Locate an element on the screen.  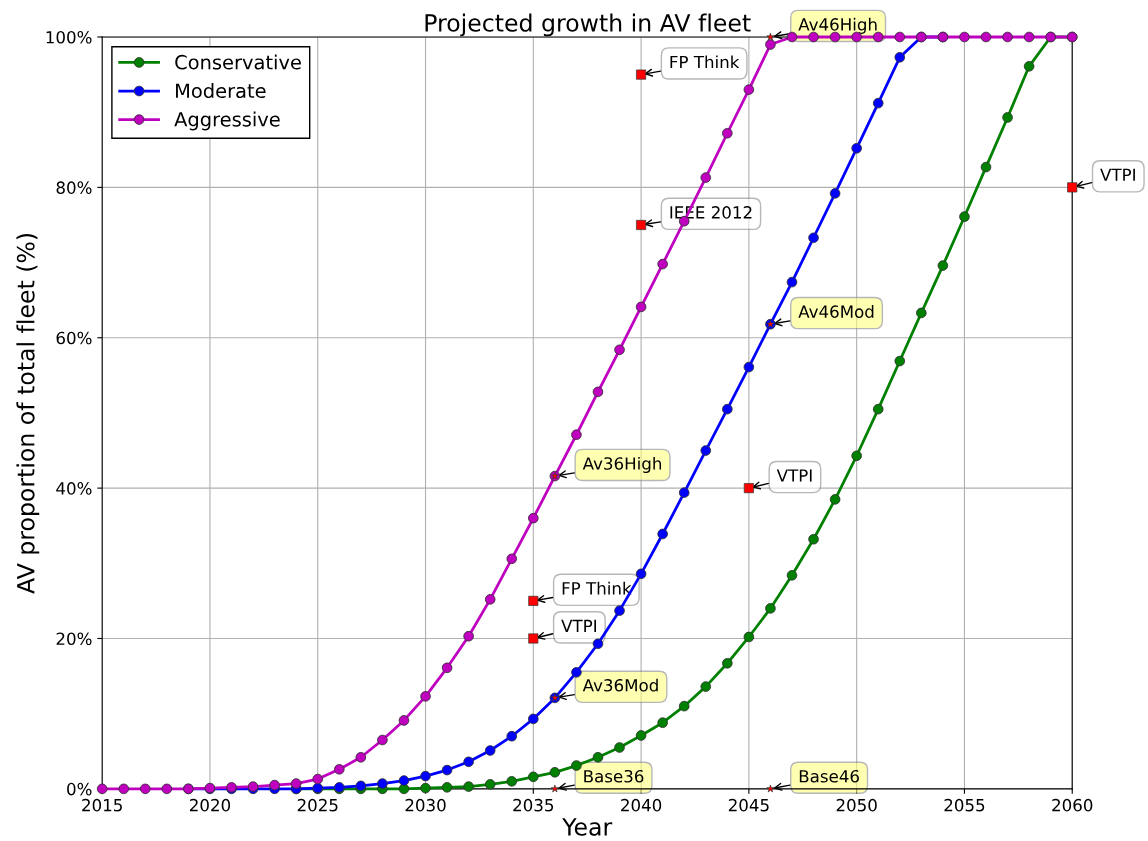
y-tick-label: 80% is located at coordinates (74, 187).